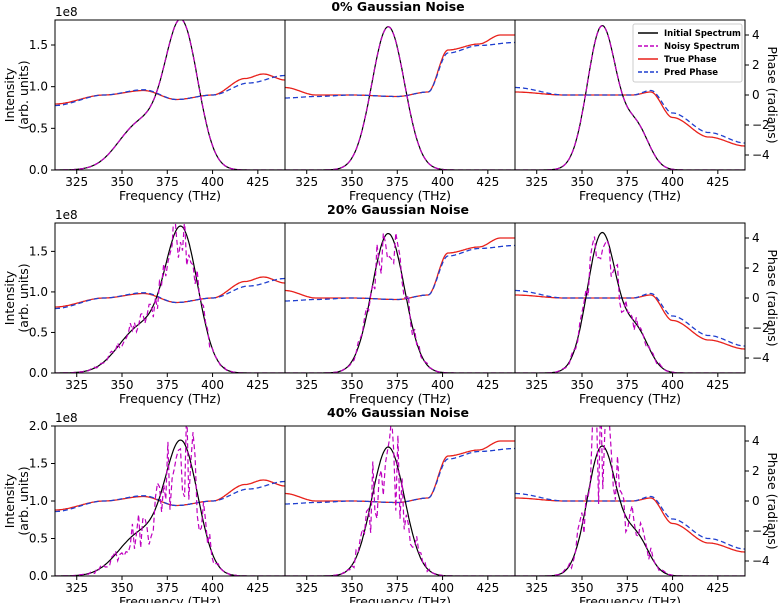  I want to click on panel-frame, so click(170, 298).